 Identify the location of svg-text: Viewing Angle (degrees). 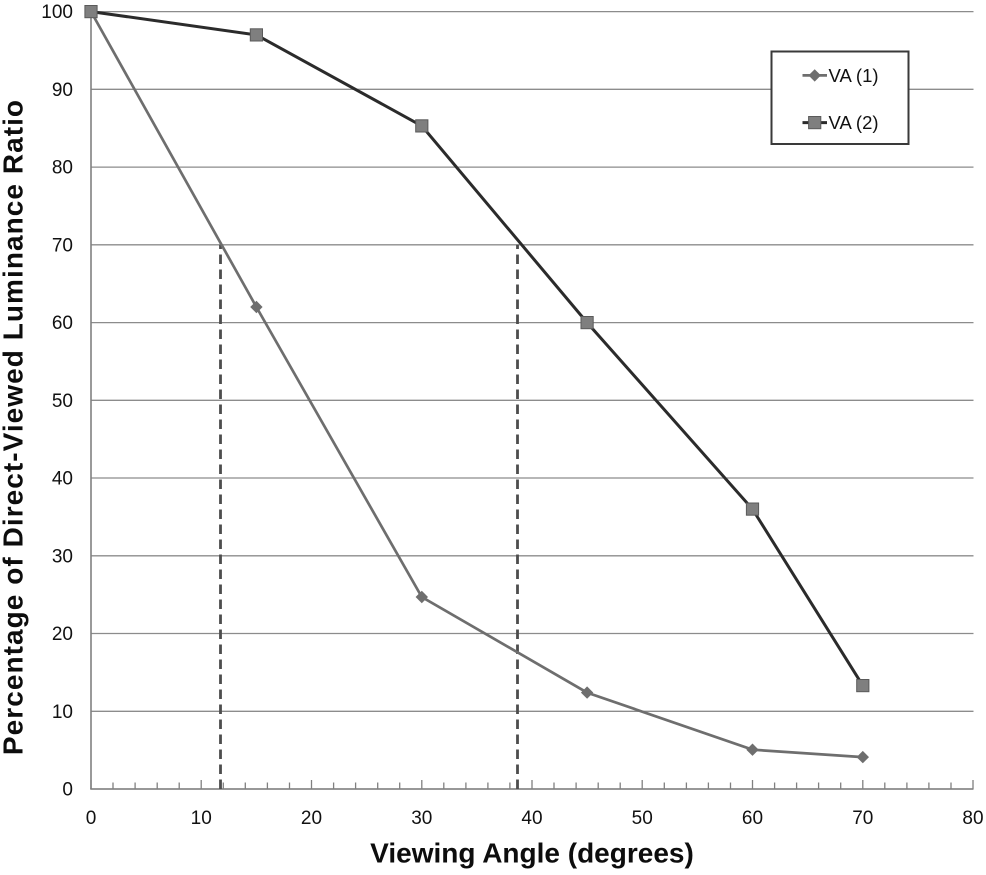
(532, 853).